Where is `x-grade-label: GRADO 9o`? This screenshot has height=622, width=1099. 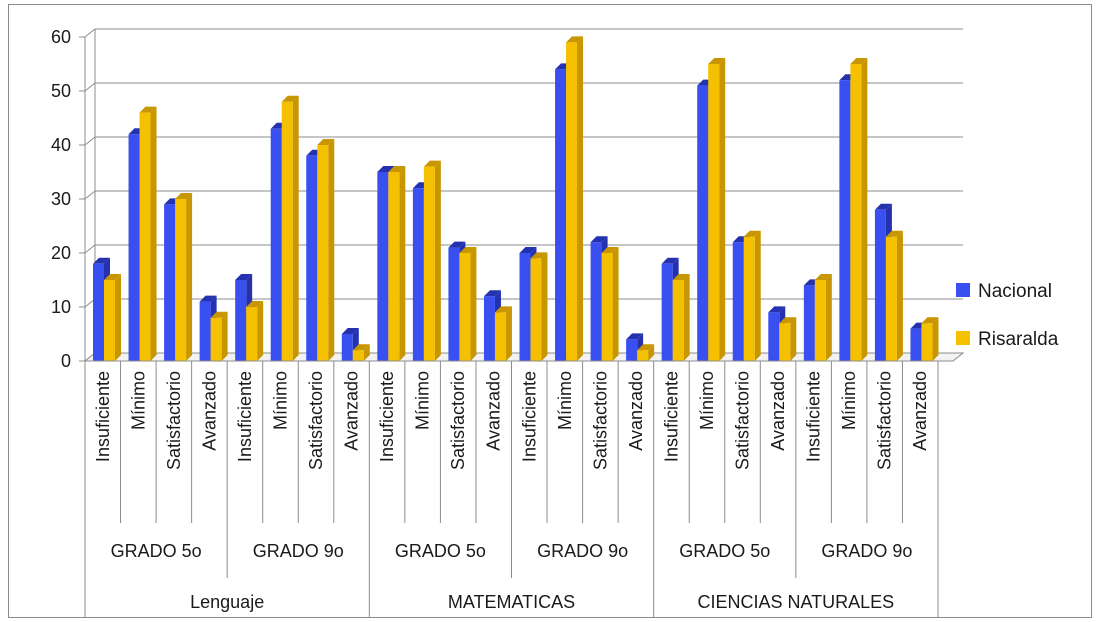 x-grade-label: GRADO 9o is located at coordinates (866, 551).